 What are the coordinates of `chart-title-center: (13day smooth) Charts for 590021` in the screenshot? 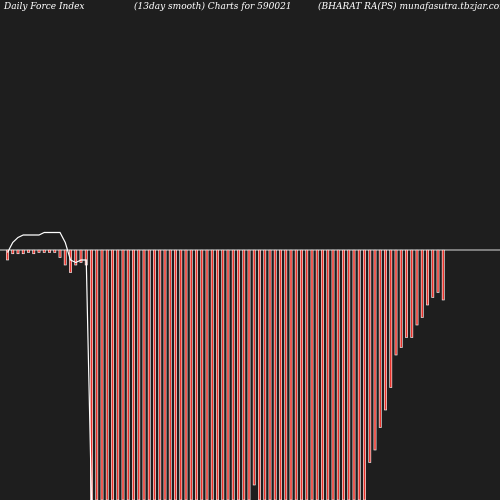 It's located at (213, 7).